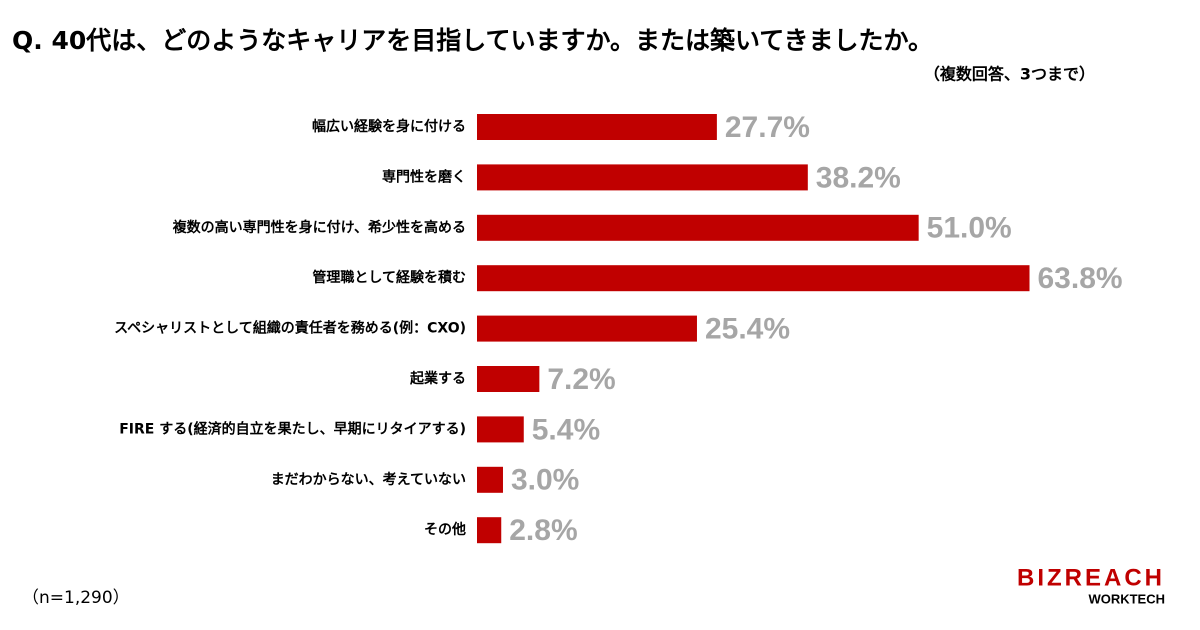 This screenshot has width=1200, height=630. What do you see at coordinates (76, 598) in the screenshot?
I see `sample-note: （n=1,290）` at bounding box center [76, 598].